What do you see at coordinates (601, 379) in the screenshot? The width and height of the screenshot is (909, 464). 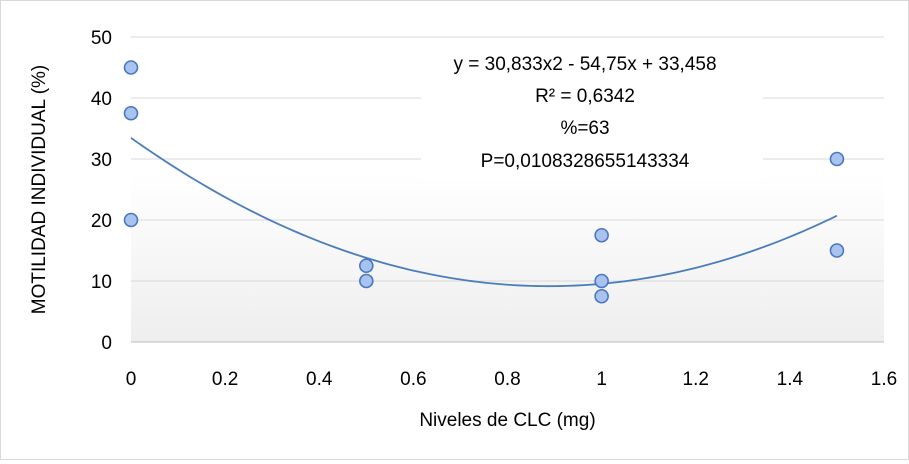 I see `x-tick-label: 1` at bounding box center [601, 379].